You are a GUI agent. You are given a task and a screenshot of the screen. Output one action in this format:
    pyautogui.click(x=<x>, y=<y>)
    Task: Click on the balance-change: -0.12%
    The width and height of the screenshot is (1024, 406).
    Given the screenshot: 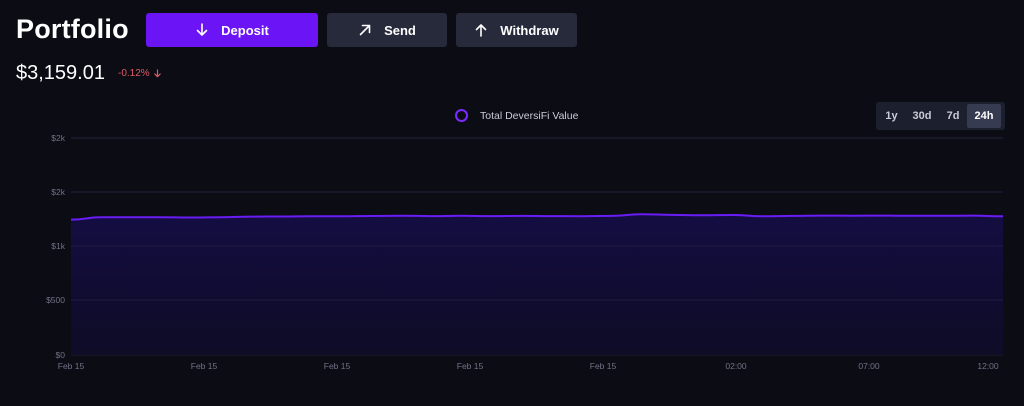 What is the action you would take?
    pyautogui.click(x=140, y=73)
    